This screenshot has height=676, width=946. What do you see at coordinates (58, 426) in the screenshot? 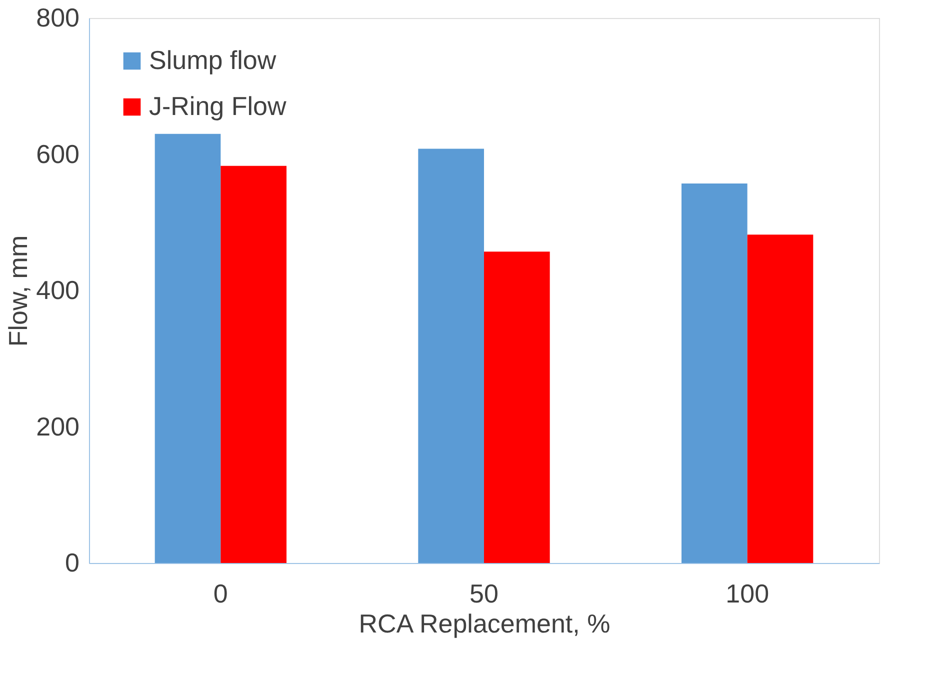
I see `y-tick-label: 200` at bounding box center [58, 426].